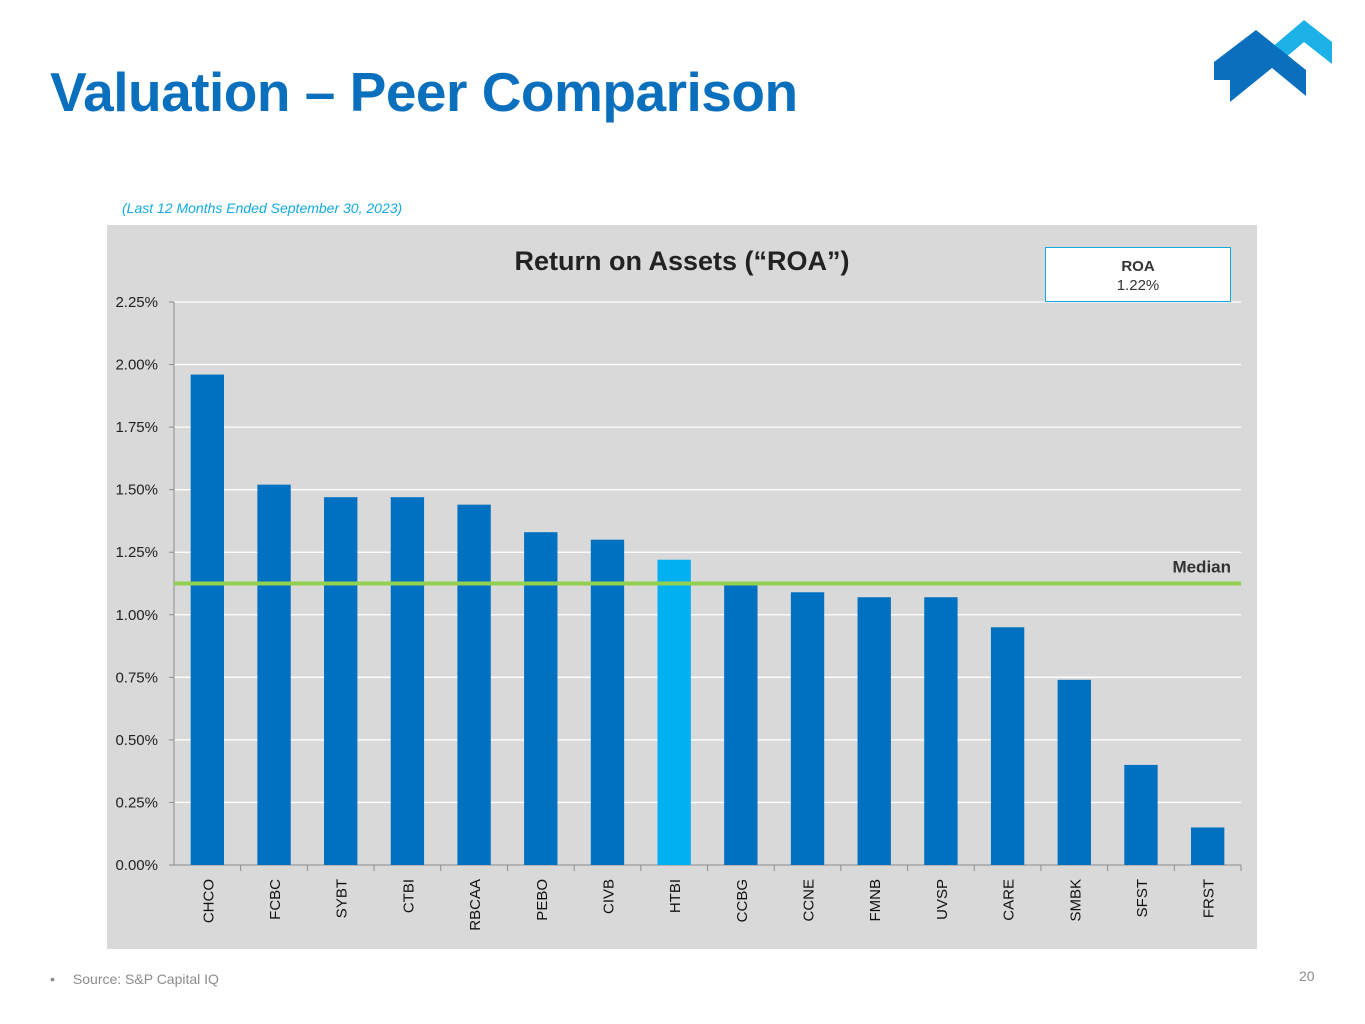  I want to click on company-logo-icon, so click(1273, 61).